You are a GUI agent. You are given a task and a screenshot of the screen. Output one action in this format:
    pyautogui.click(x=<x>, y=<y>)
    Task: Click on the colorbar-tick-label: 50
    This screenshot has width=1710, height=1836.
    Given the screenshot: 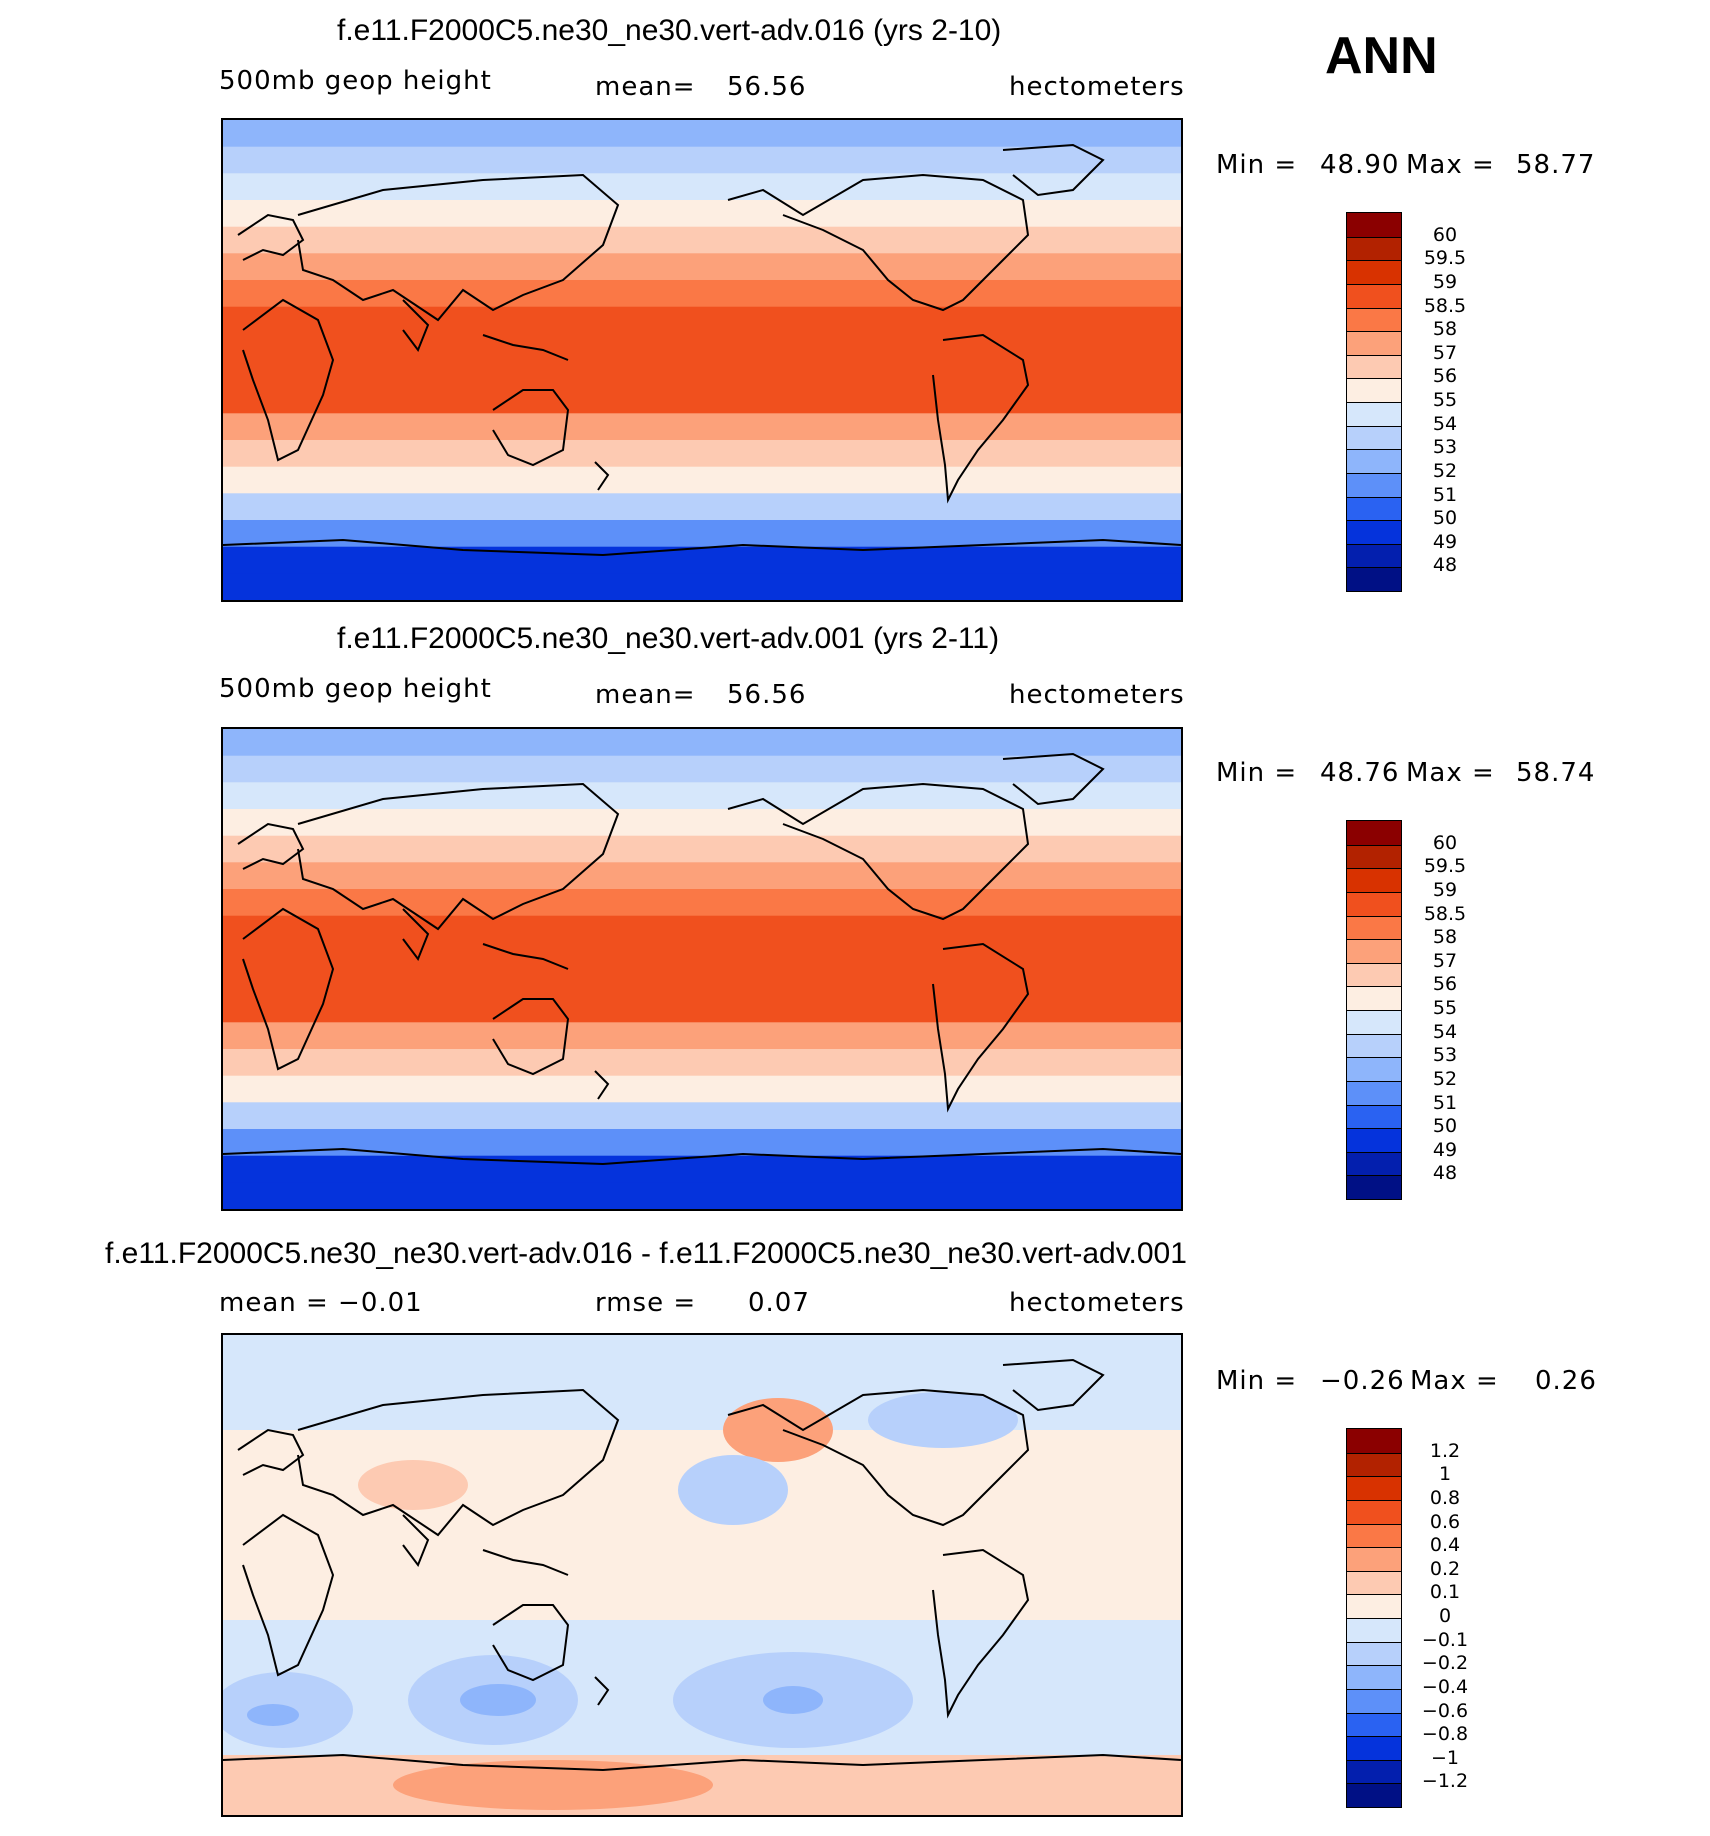 What is the action you would take?
    pyautogui.click(x=1445, y=1126)
    